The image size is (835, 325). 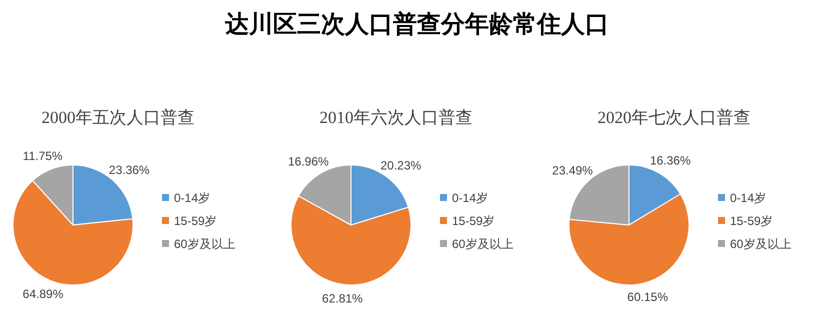 I want to click on data-label: 16.36%, so click(x=670, y=161).